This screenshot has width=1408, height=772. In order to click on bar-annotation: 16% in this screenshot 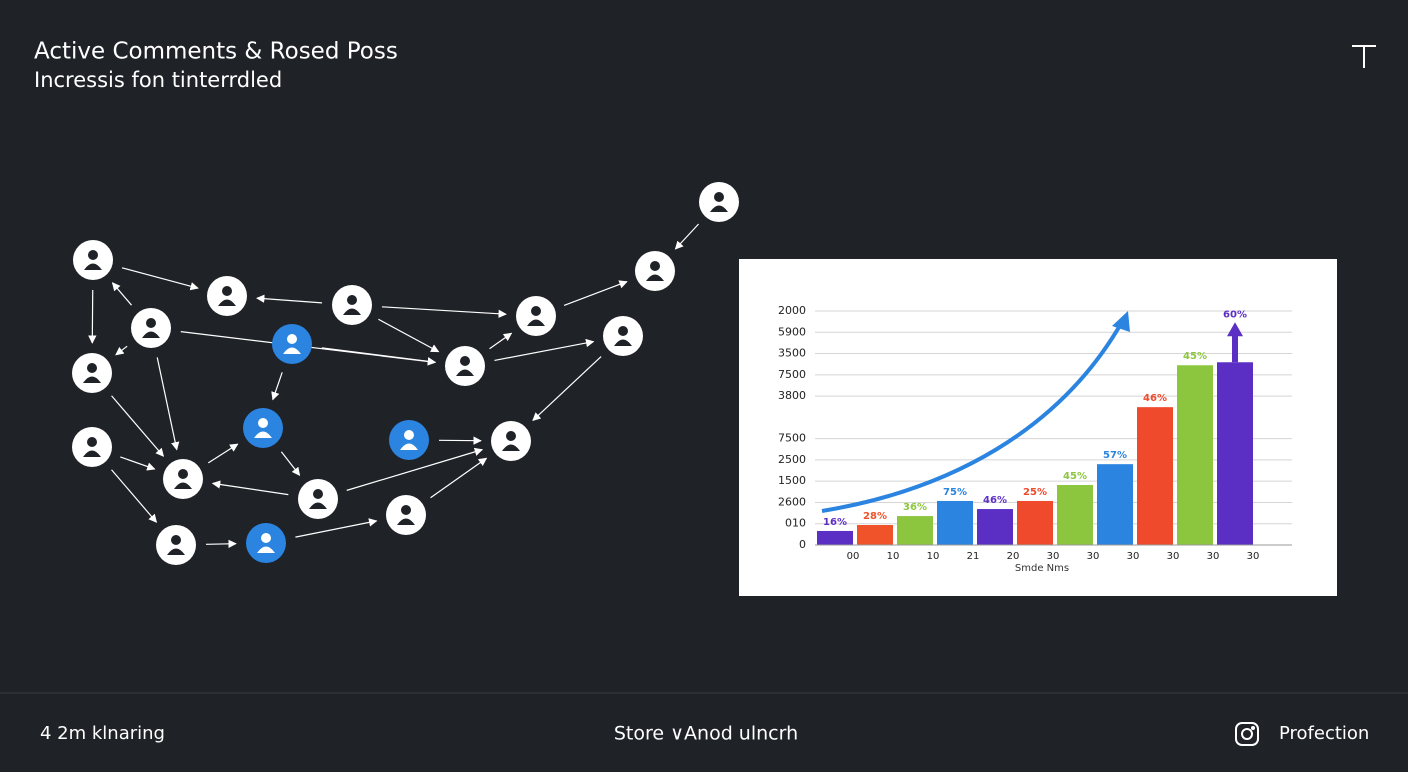, I will do `click(835, 522)`.